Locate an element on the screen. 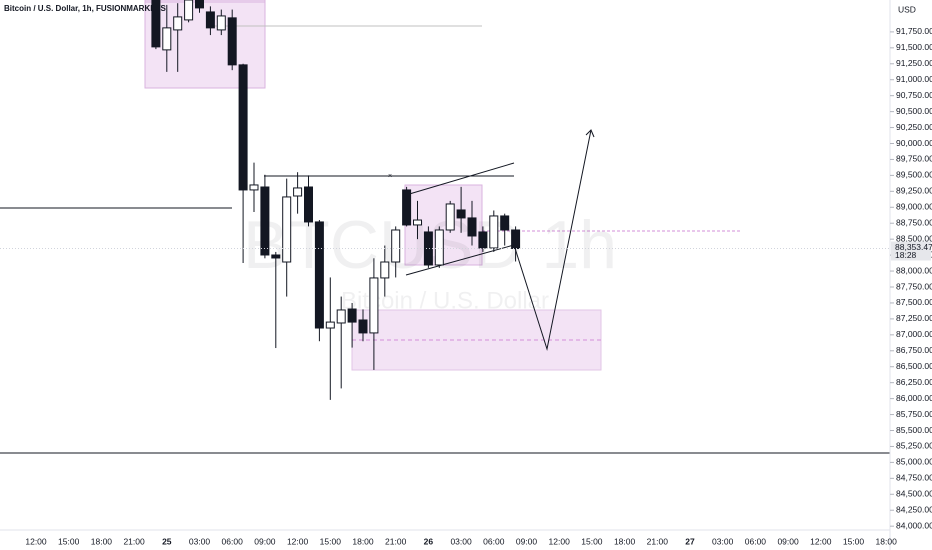 The image size is (932, 550). y-tick-label: 84,000.00 is located at coordinates (914, 525).